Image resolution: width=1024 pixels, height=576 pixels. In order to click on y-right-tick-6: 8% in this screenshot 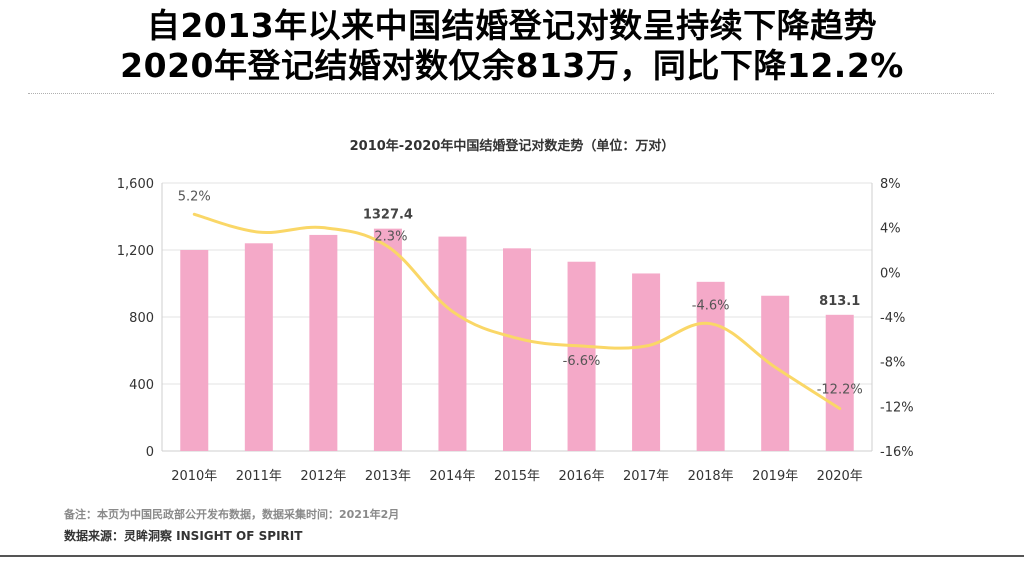, I will do `click(890, 184)`.